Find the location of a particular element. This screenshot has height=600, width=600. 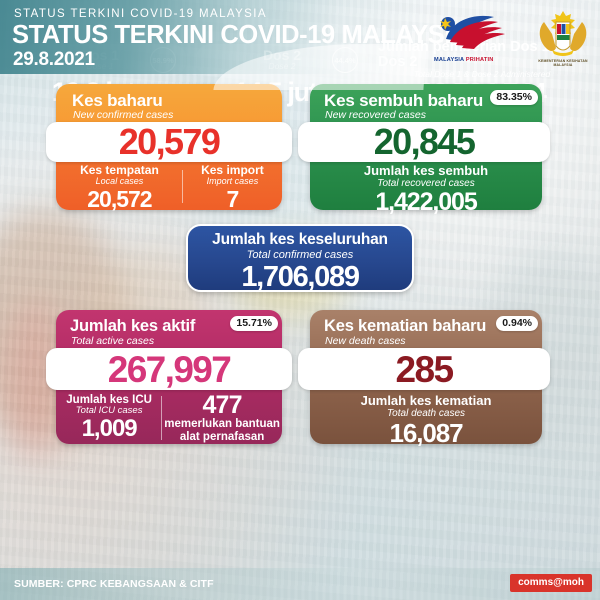

page-title: STATUS TERKINI COVID-19 MALAYSIA is located at coordinates (241, 35).